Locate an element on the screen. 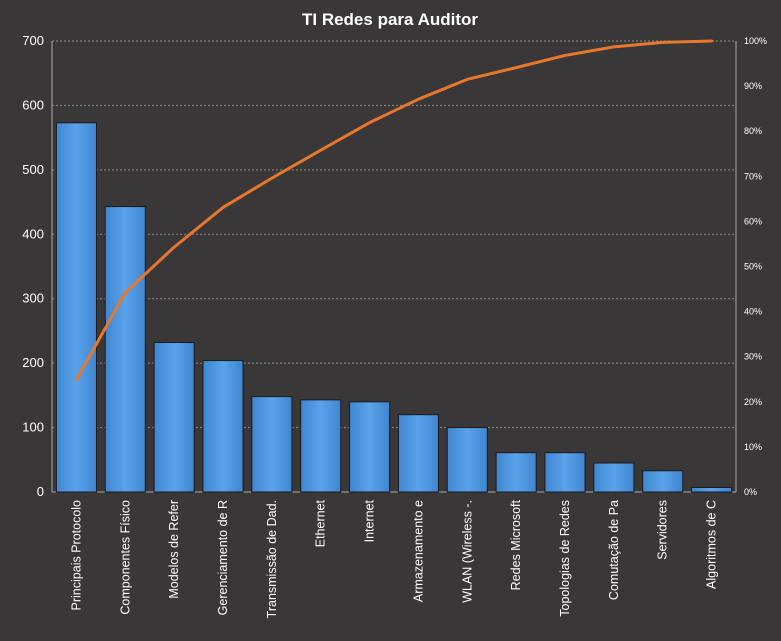 This screenshot has height=641, width=781. x-category-label: Transmissão de Dad. is located at coordinates (272, 559).